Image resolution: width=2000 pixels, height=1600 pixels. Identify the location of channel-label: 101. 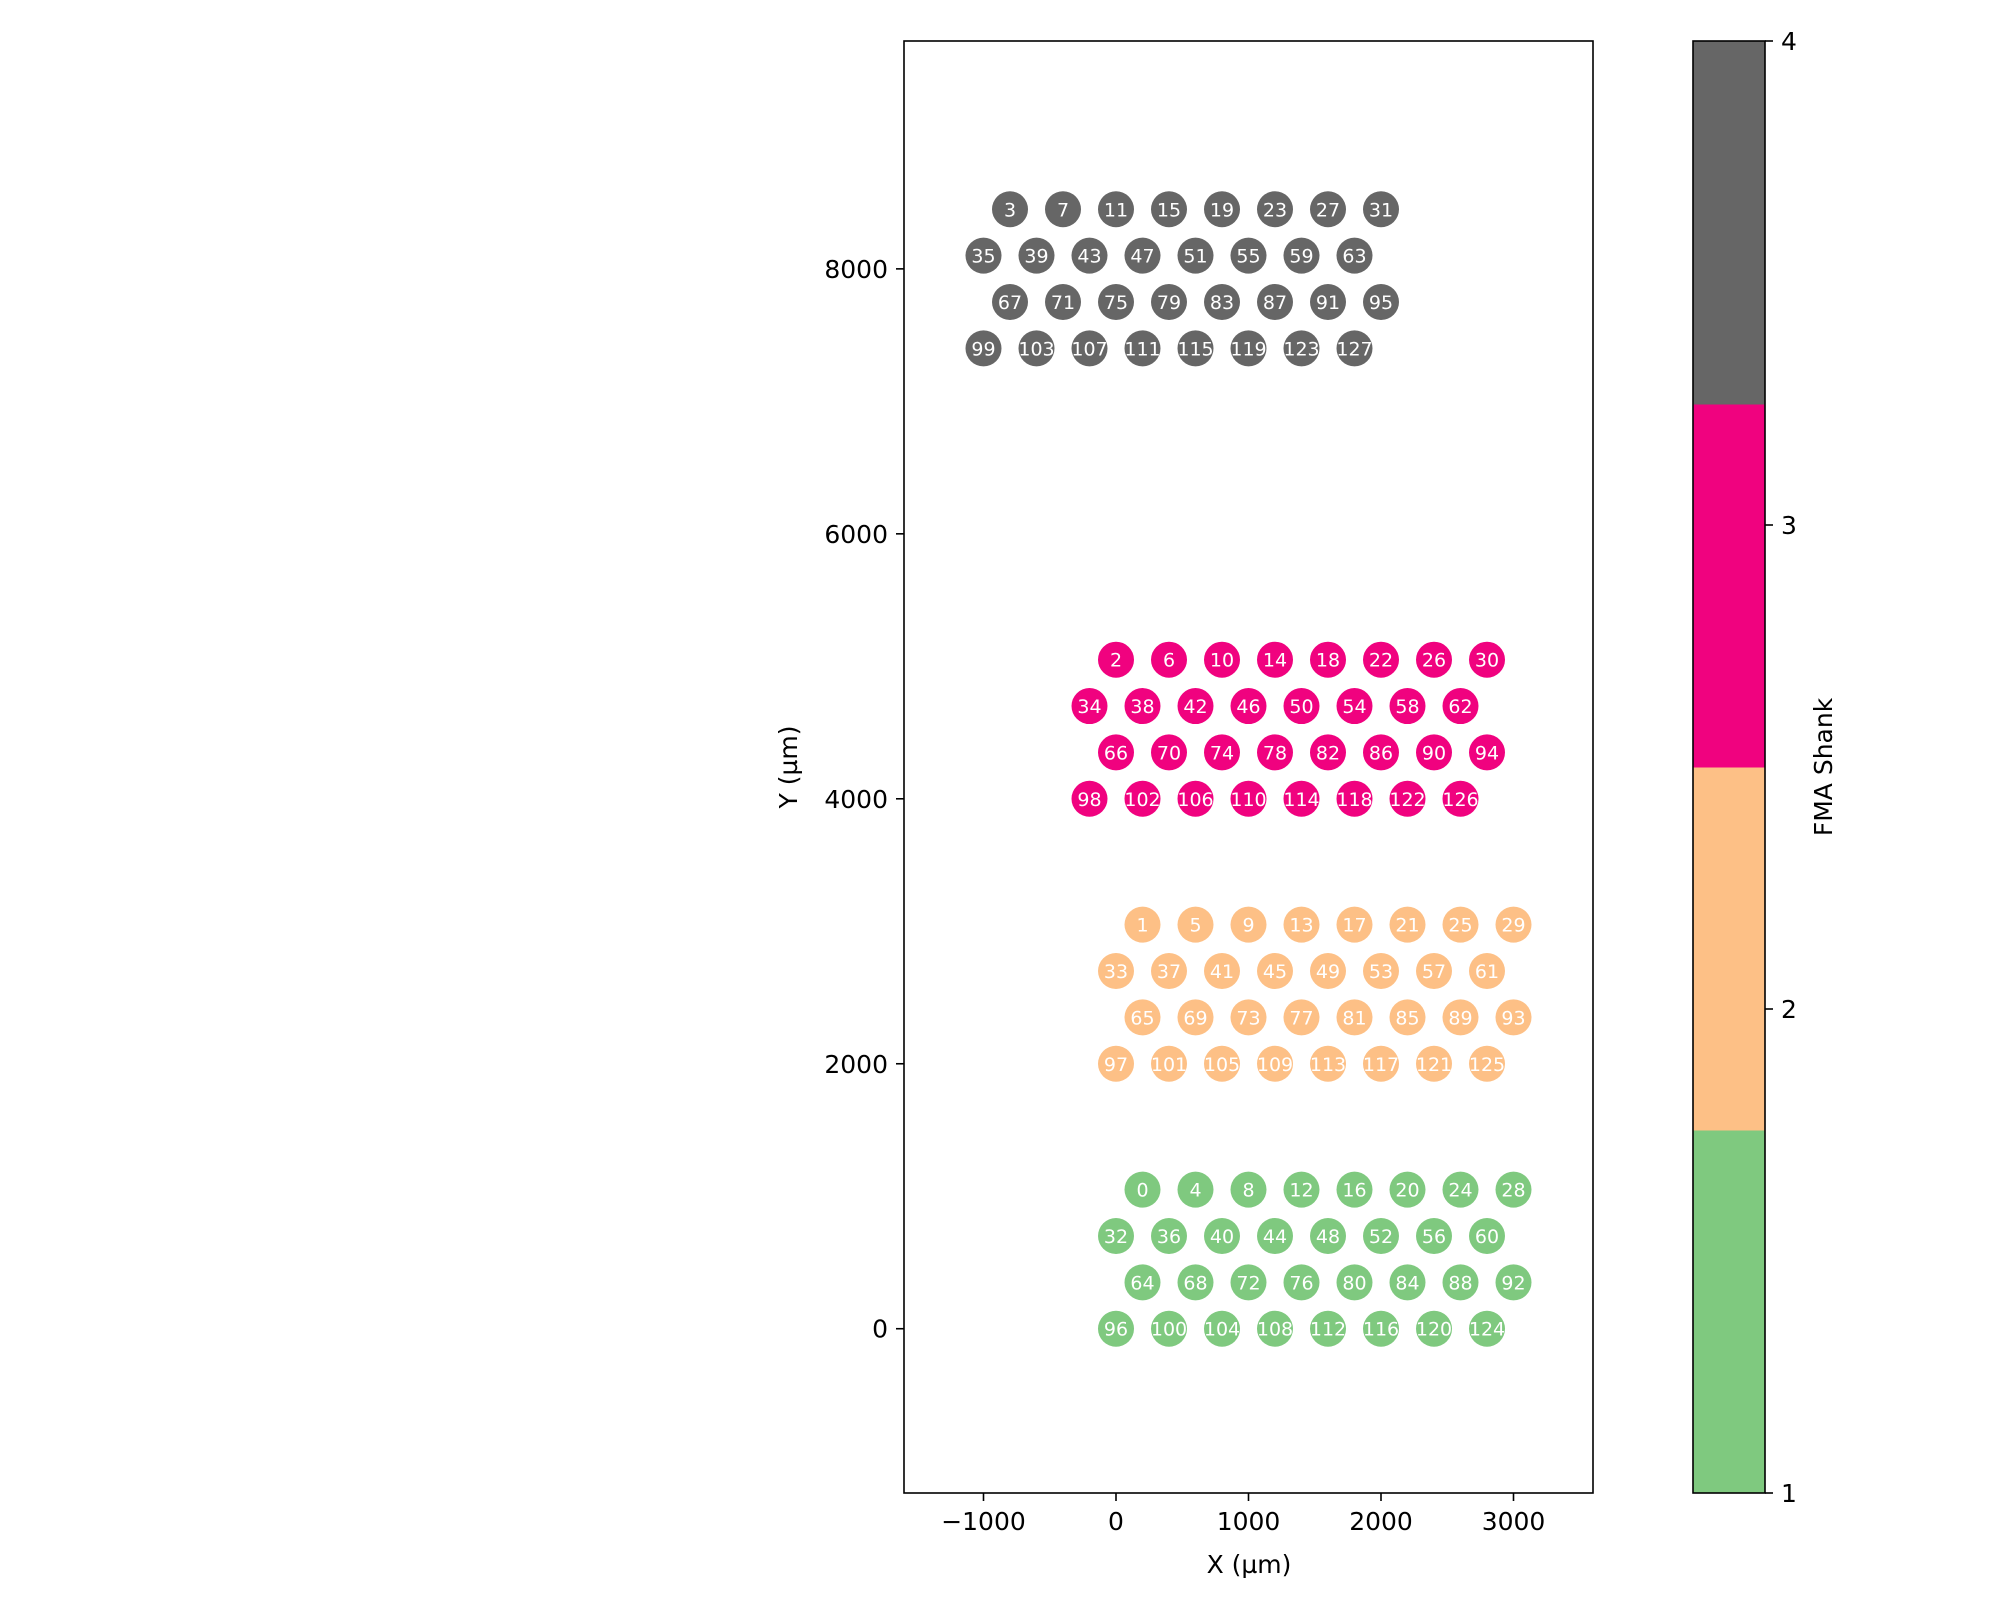
(1169, 1065).